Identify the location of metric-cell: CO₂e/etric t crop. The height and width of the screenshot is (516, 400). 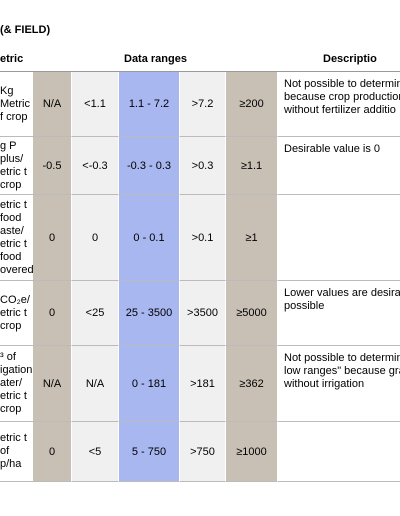
(16, 313).